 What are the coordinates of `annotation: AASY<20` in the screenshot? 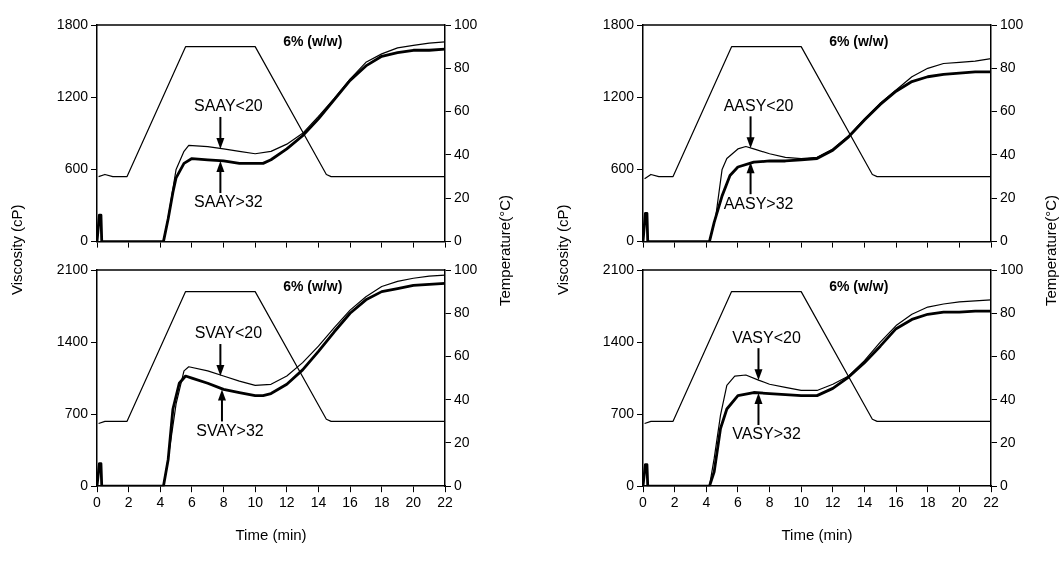 It's located at (758, 105).